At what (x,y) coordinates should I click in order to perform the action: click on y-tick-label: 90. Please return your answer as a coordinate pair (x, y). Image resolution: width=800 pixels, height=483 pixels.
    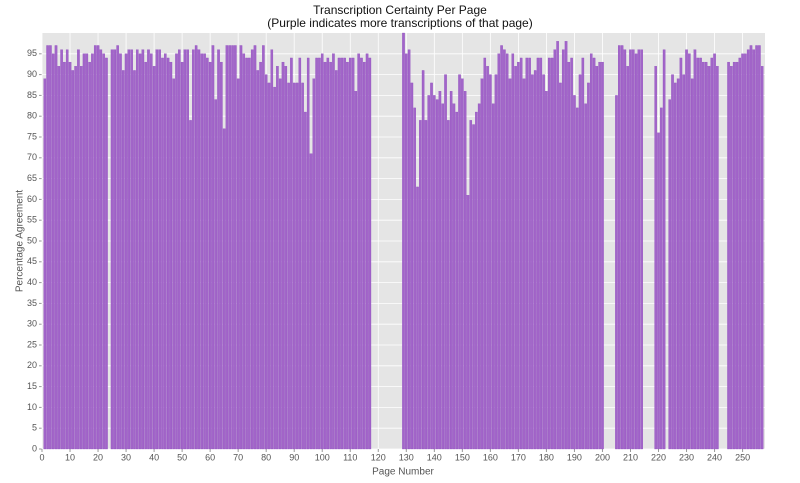
    Looking at the image, I should click on (32, 74).